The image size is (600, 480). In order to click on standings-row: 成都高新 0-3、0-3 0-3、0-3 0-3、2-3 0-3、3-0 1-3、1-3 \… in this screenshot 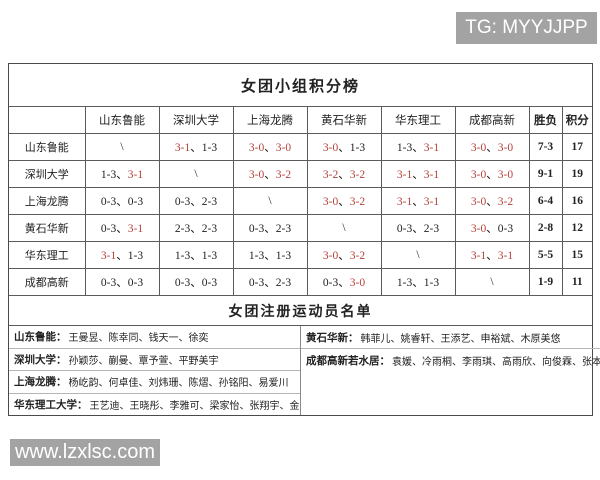, I will do `click(300, 281)`.